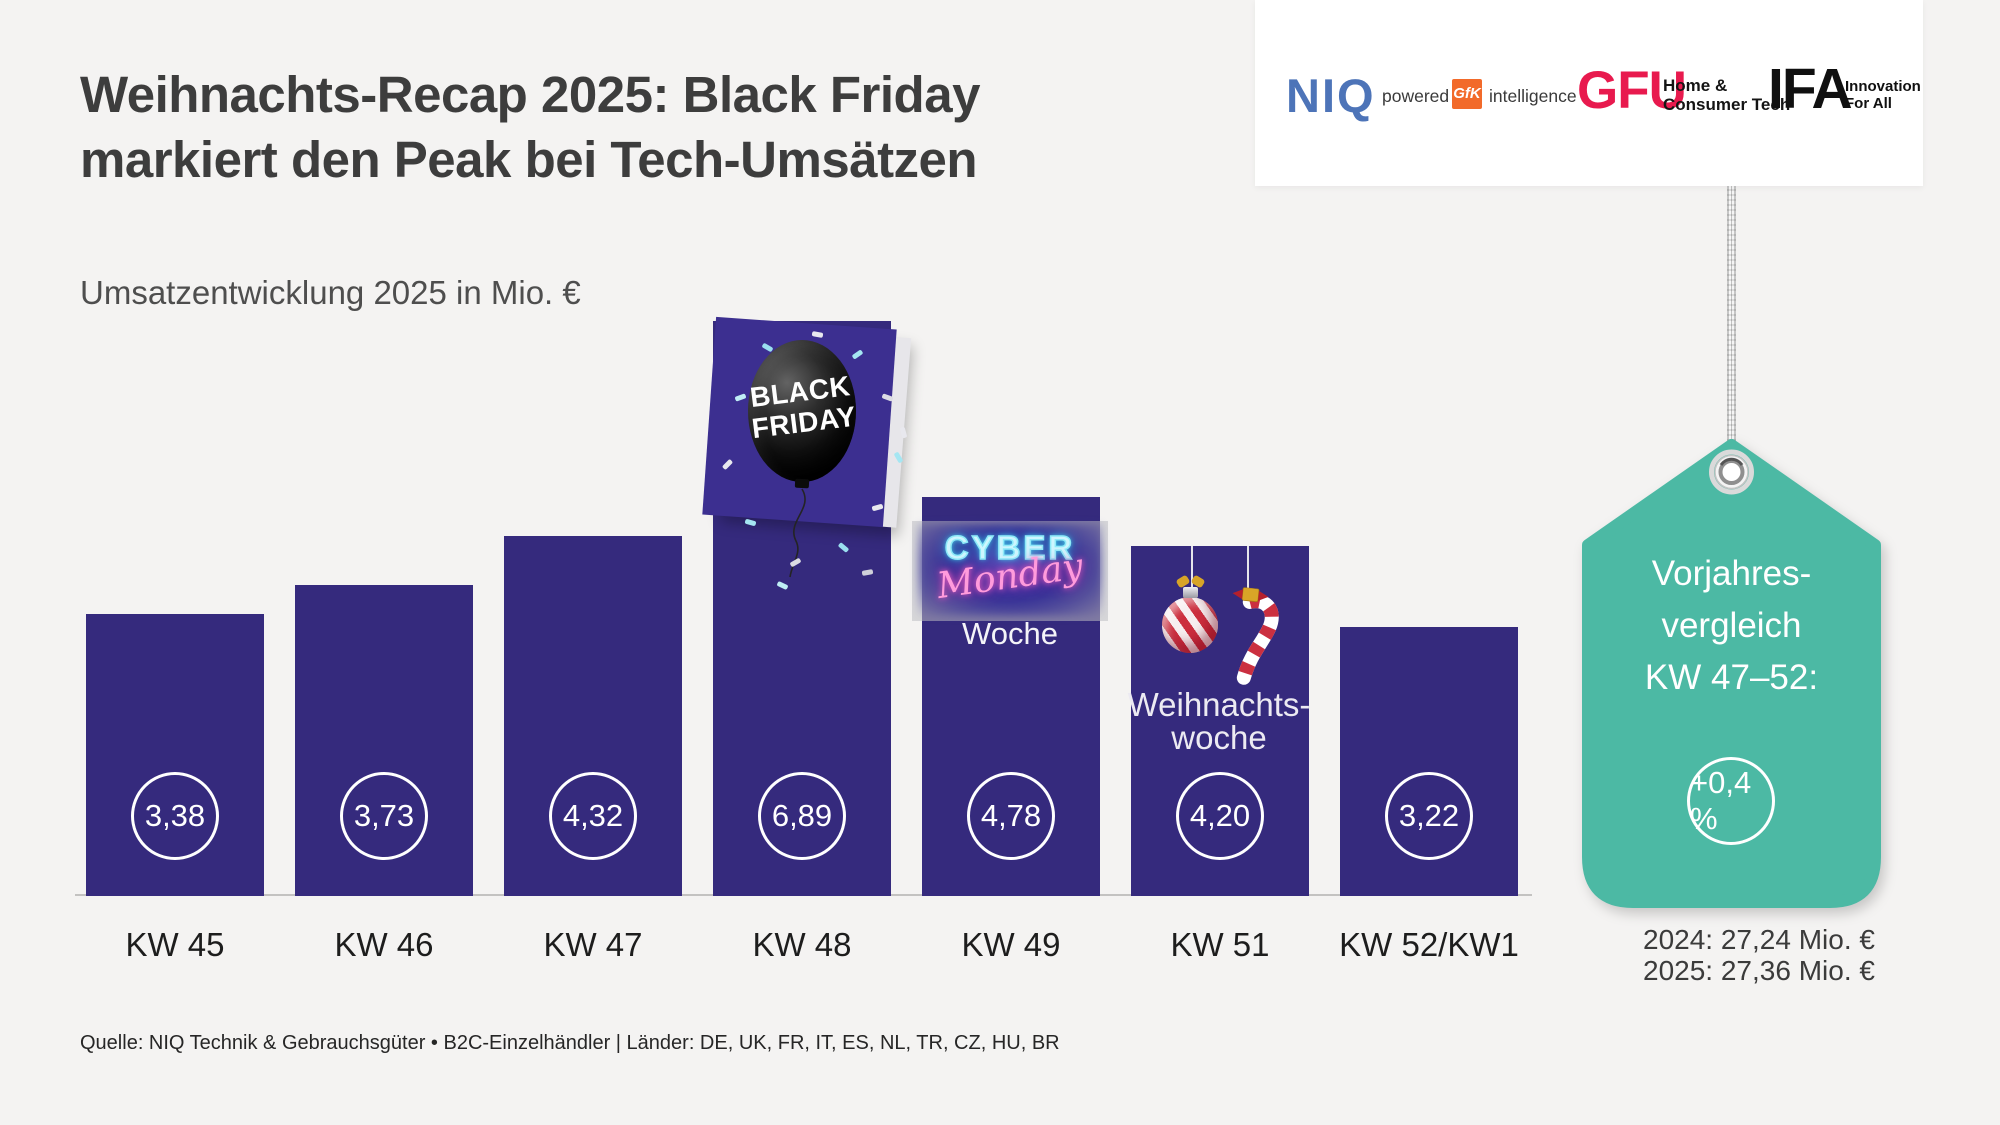  What do you see at coordinates (1429, 944) in the screenshot?
I see `category-label: KW 52/KW1` at bounding box center [1429, 944].